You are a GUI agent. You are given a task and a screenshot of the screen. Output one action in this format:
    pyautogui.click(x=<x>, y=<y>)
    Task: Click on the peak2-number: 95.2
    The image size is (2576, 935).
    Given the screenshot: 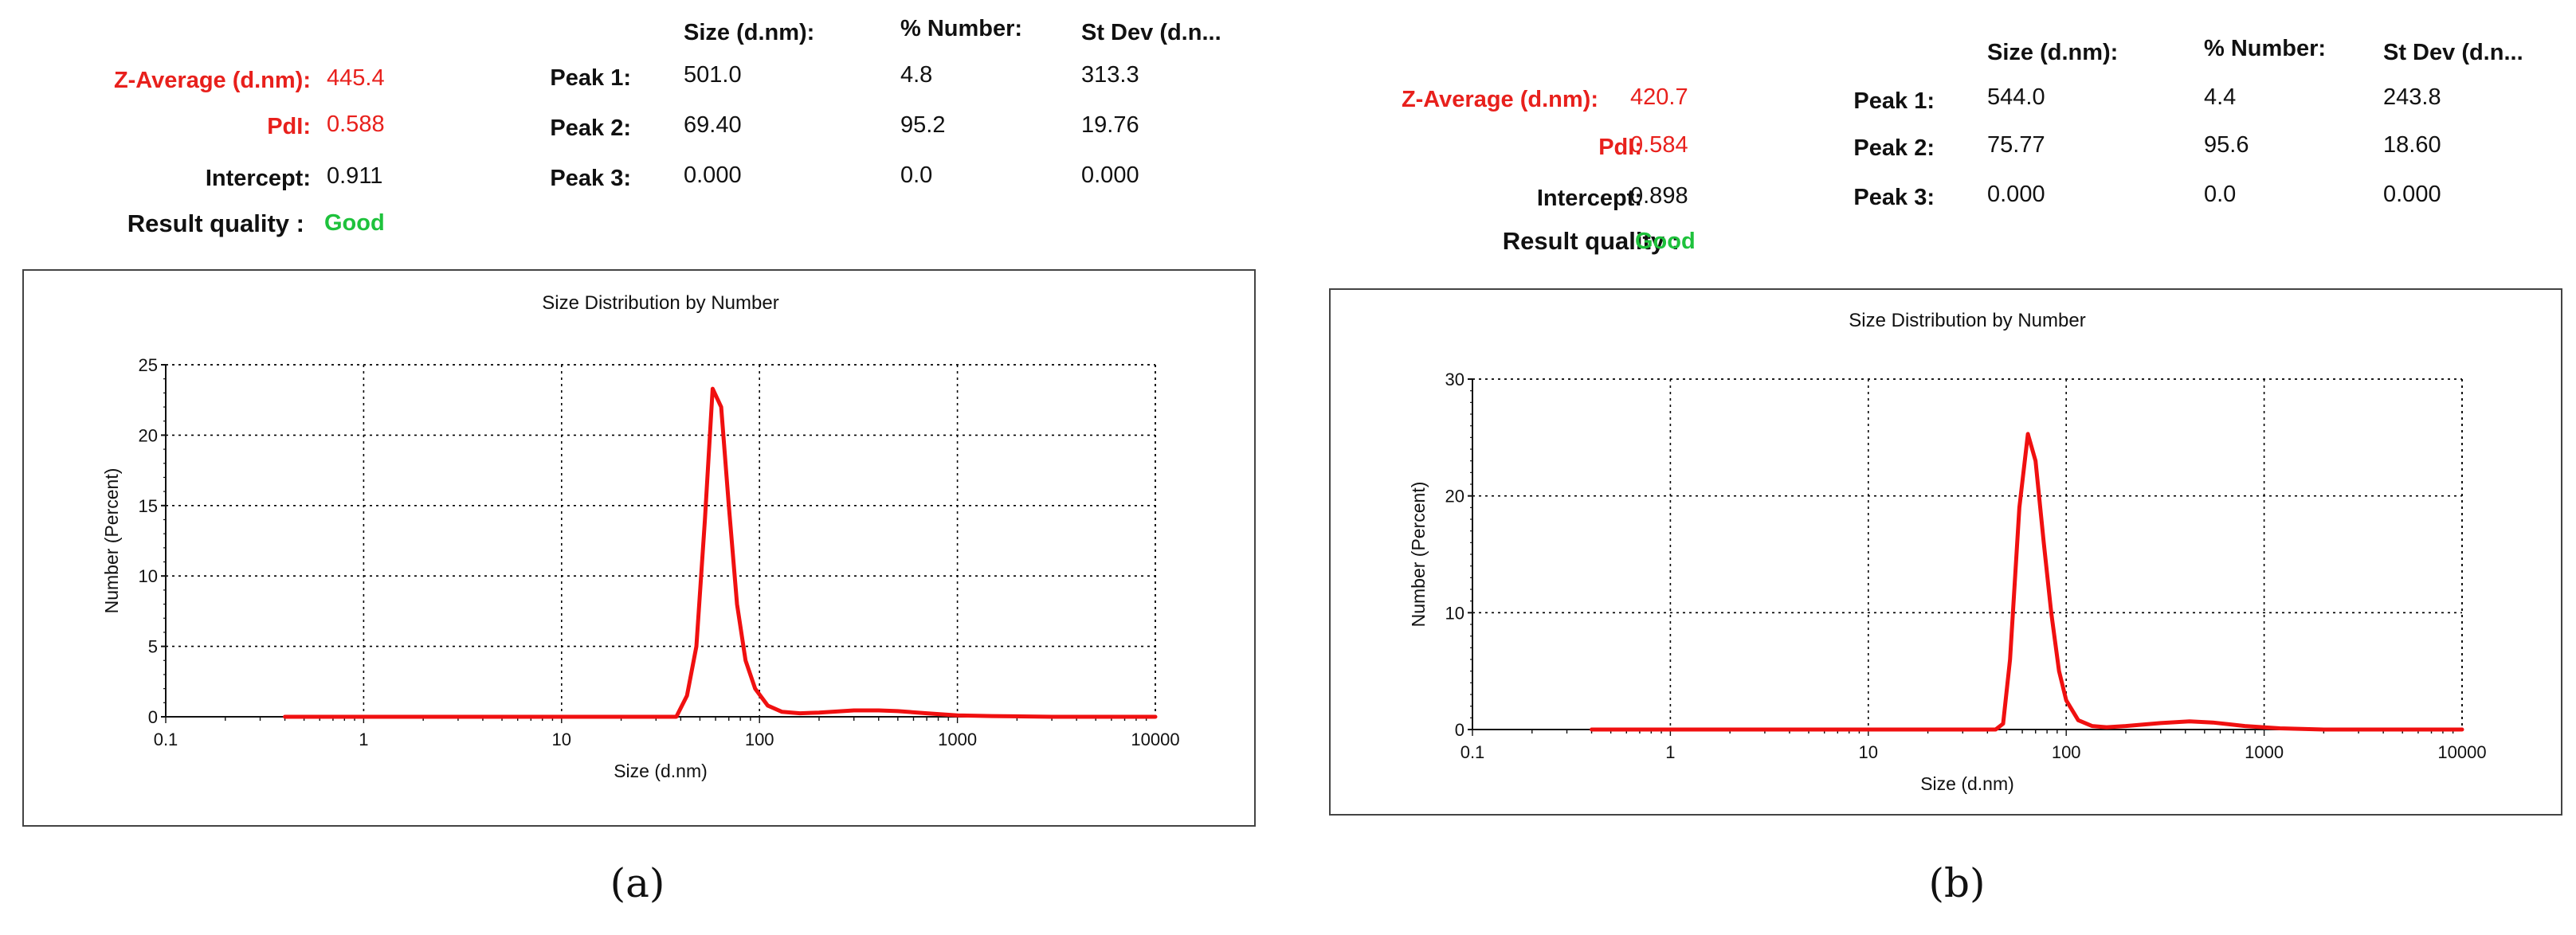 What is the action you would take?
    pyautogui.click(x=923, y=125)
    